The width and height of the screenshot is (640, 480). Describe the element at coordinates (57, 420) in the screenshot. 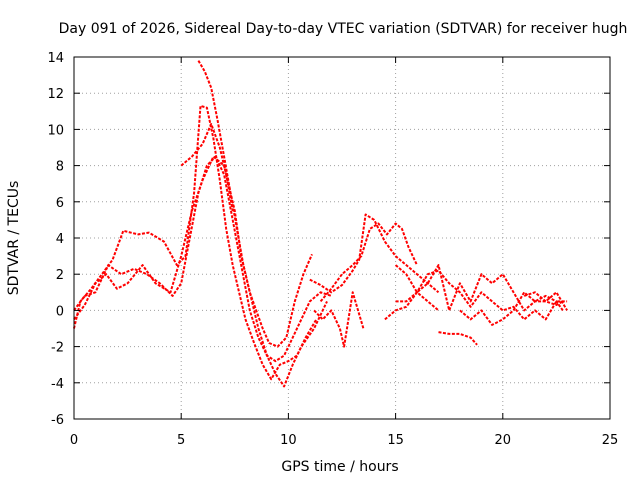

I see `y-tick-label: -6` at that location.